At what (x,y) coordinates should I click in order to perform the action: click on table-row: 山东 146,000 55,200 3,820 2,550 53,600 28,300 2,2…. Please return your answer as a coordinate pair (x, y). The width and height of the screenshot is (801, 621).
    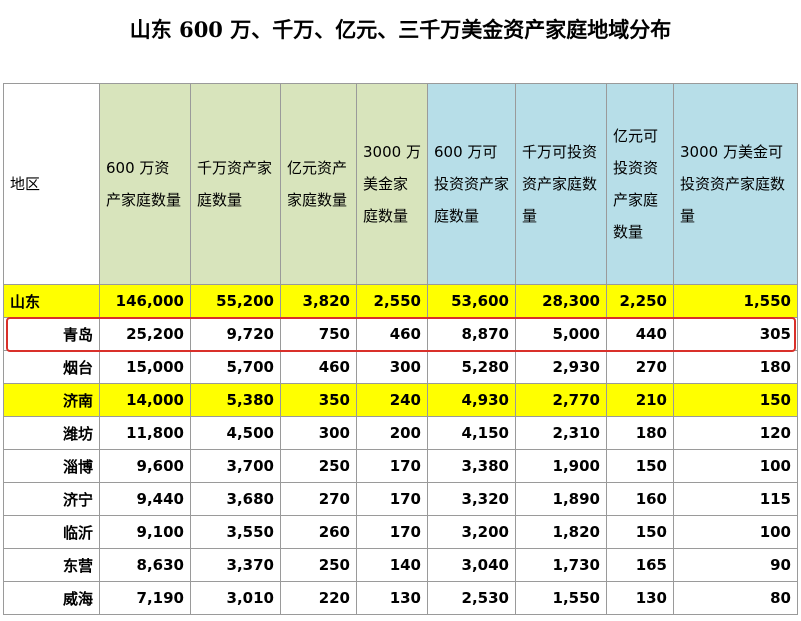
    Looking at the image, I should click on (400, 301).